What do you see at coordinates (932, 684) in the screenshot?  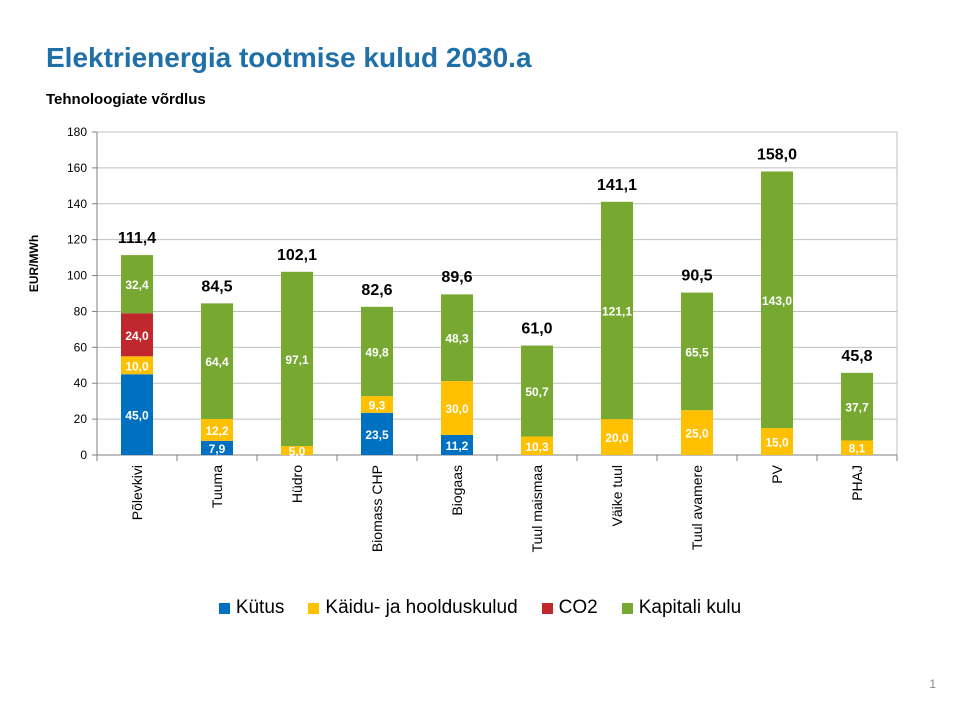 I see `page-number: 1` at bounding box center [932, 684].